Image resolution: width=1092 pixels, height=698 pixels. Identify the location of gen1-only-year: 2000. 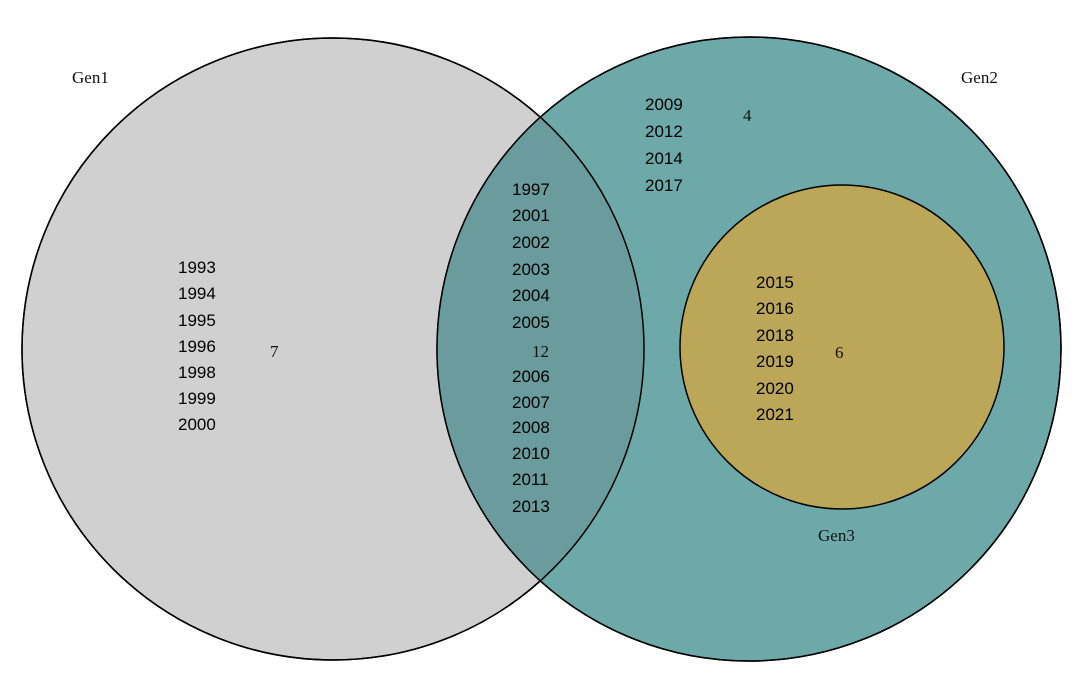
(197, 424).